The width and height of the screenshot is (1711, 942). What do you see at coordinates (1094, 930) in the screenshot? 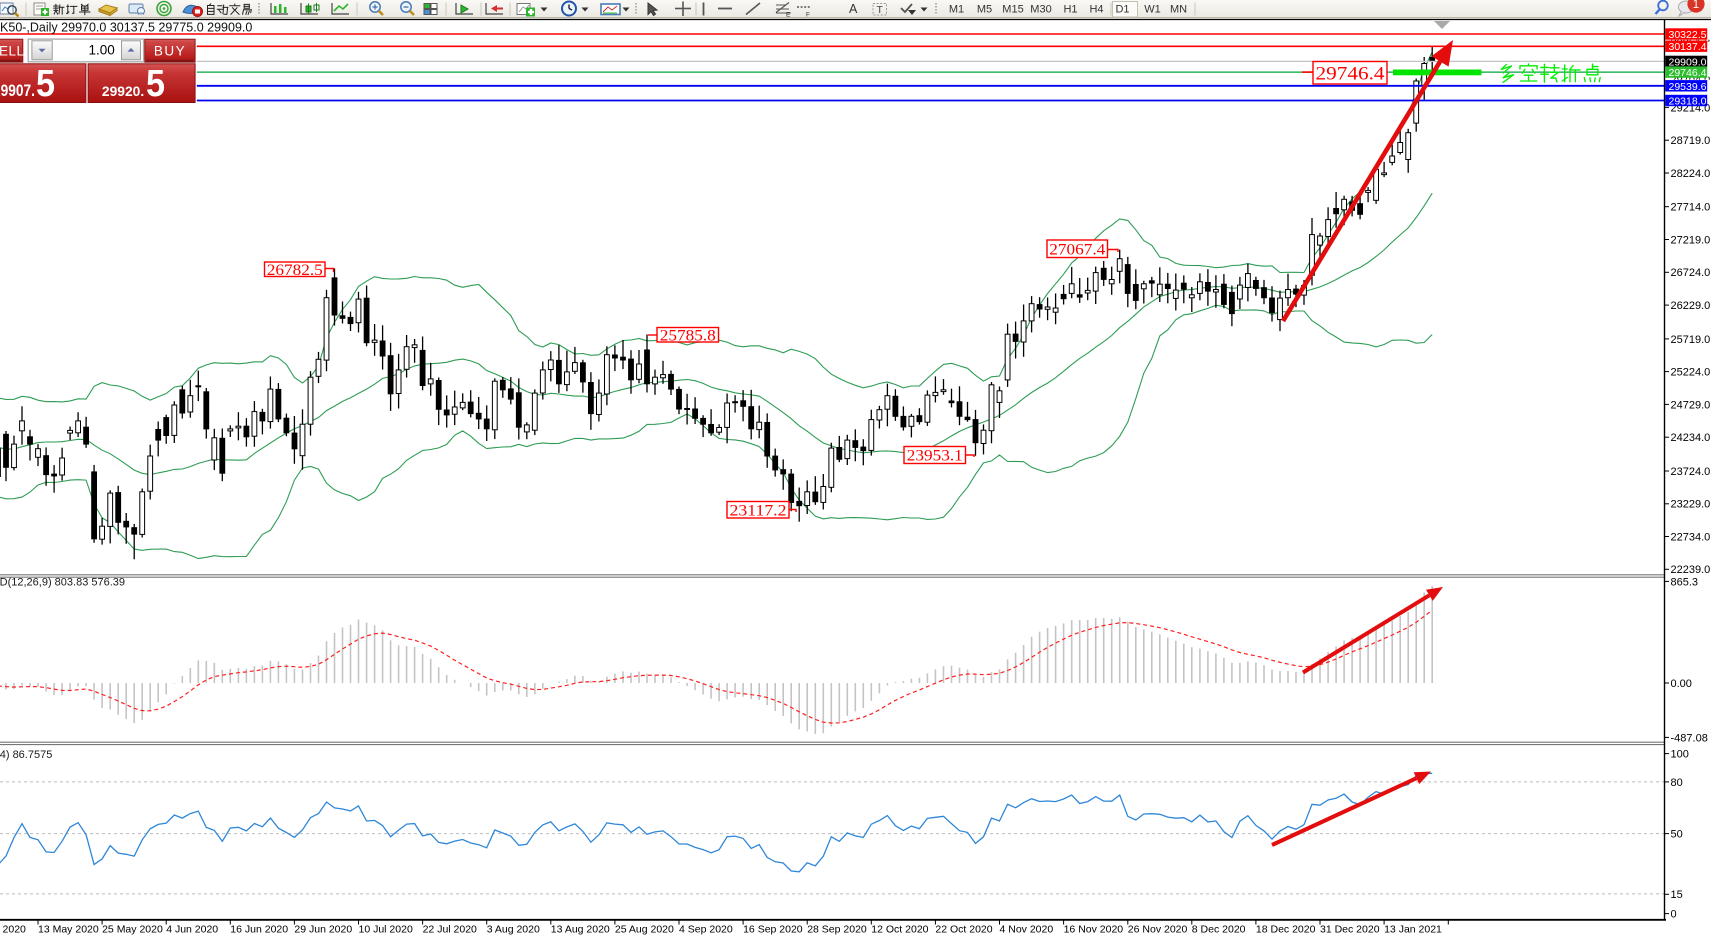
I see `svg-text: 16 Nov 2020` at bounding box center [1094, 930].